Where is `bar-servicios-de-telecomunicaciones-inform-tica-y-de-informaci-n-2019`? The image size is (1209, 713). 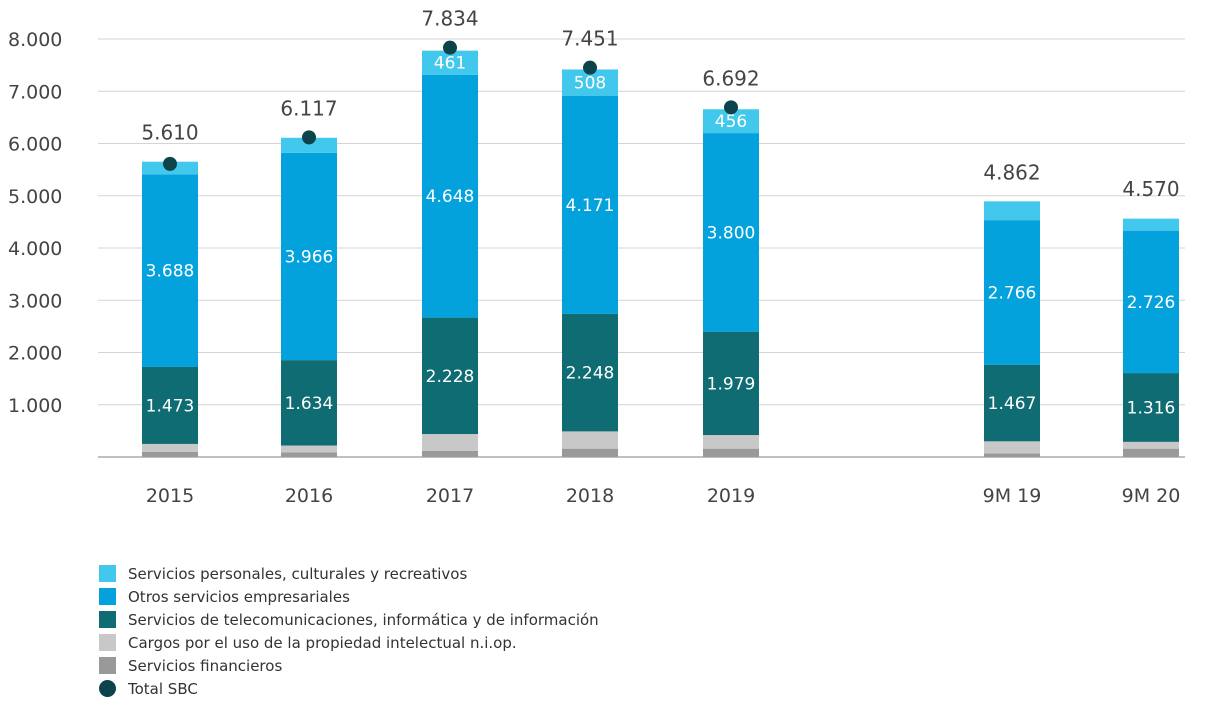
bar-servicios-de-telecomunicaciones-inform-tica-y-de-informaci-n-2019 is located at coordinates (731, 383).